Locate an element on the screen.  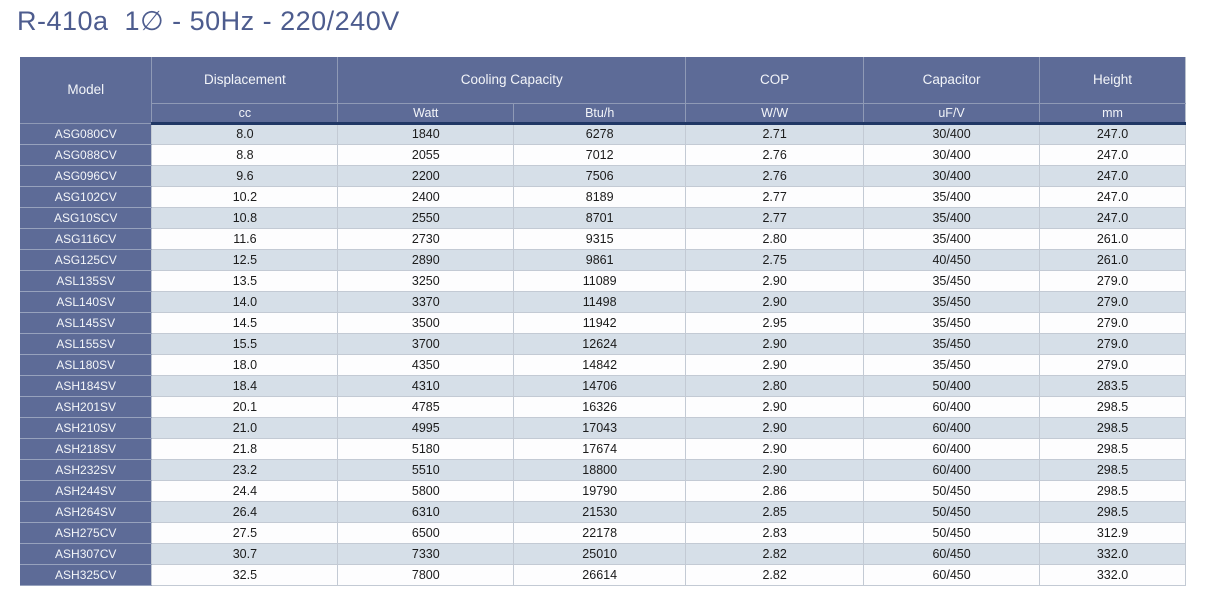
model-cell: ASG10SCV is located at coordinates (86, 218).